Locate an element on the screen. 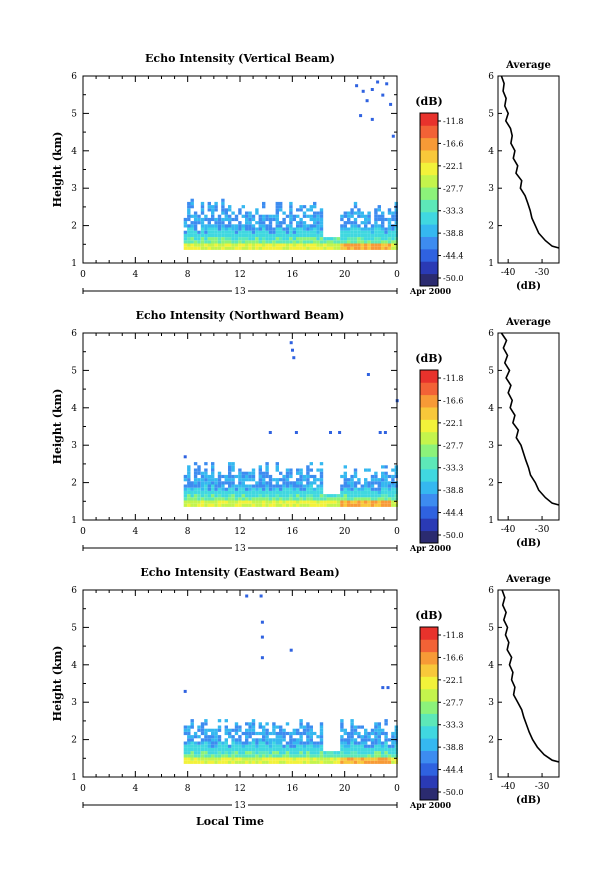 This screenshot has width=611, height=875. y-tick-label: 1 is located at coordinates (74, 521).